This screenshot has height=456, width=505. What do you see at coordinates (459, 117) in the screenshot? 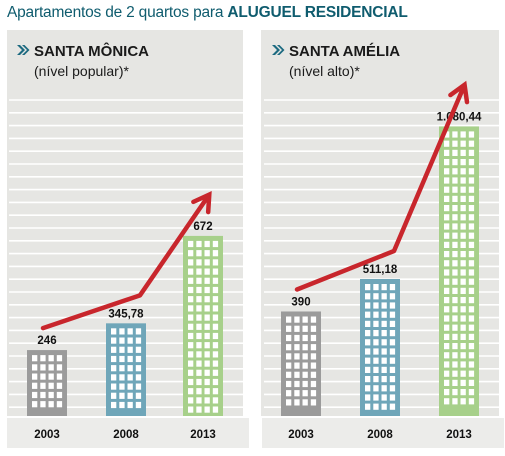
I see `value-label-2013: 1.080,44` at bounding box center [459, 117].